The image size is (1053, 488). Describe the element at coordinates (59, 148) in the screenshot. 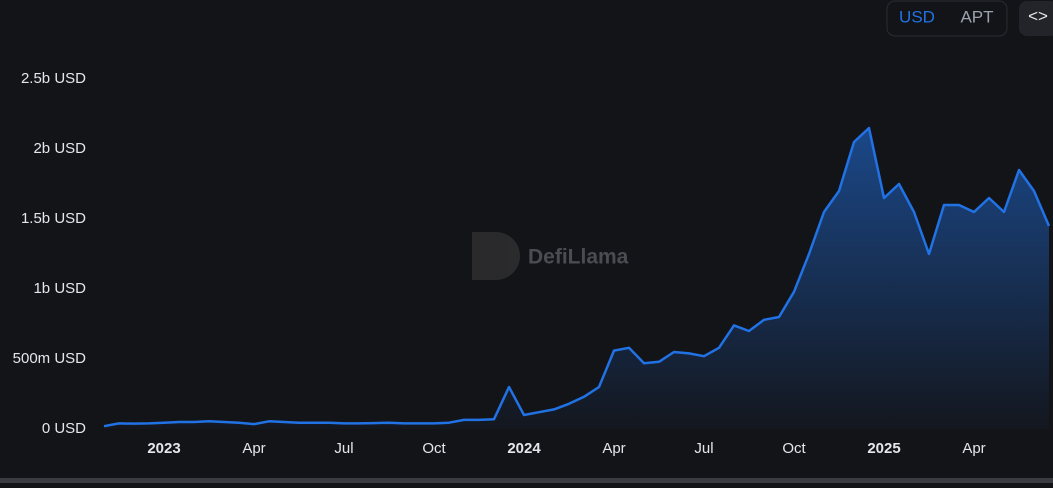

I see `y-tick-label: 2b USD` at that location.